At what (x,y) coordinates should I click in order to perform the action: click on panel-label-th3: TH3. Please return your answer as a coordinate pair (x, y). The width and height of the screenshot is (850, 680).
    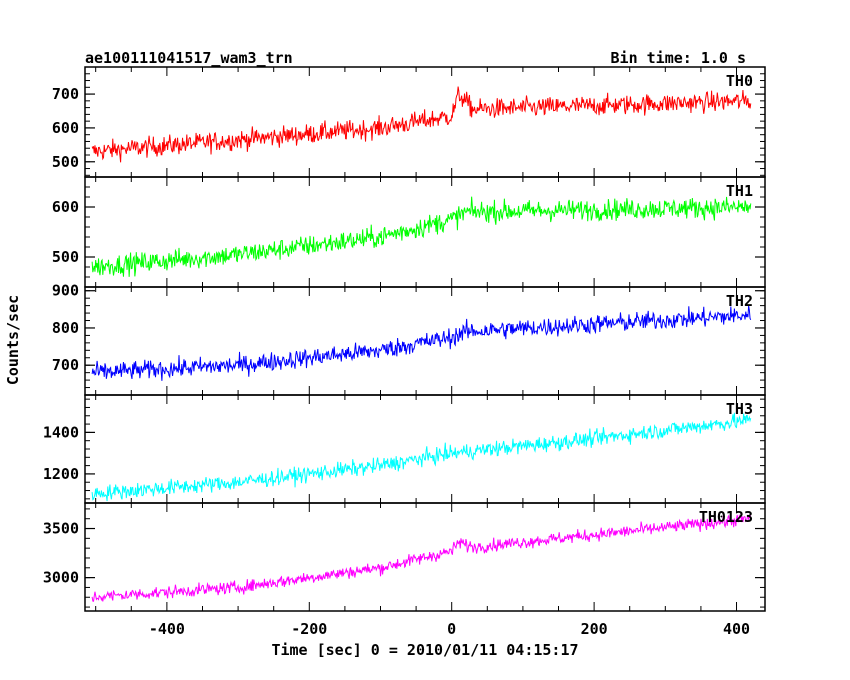
    Looking at the image, I should click on (739, 409).